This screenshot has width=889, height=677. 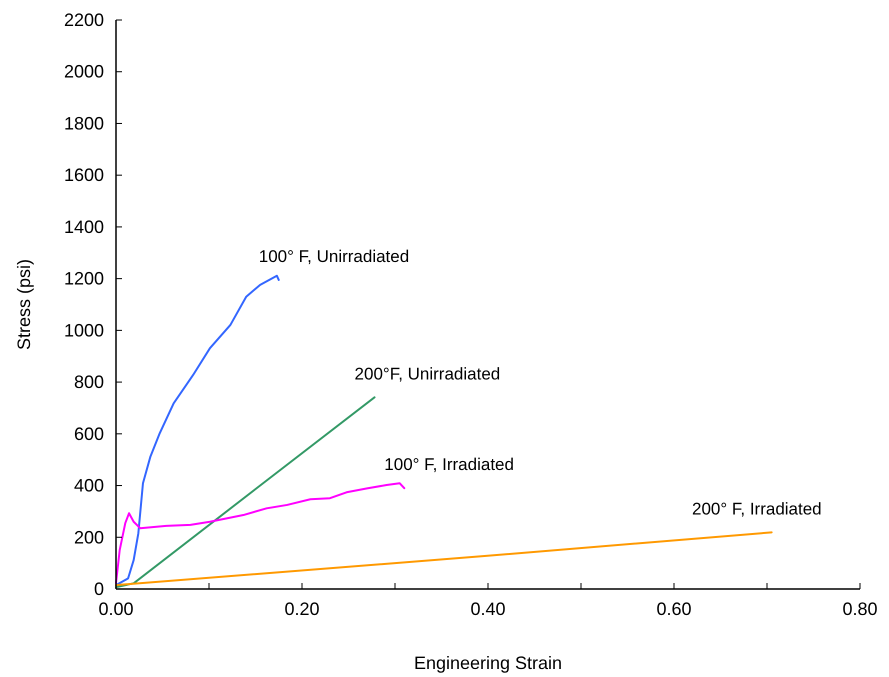 I want to click on y-tick-label: 600, so click(x=89, y=434).